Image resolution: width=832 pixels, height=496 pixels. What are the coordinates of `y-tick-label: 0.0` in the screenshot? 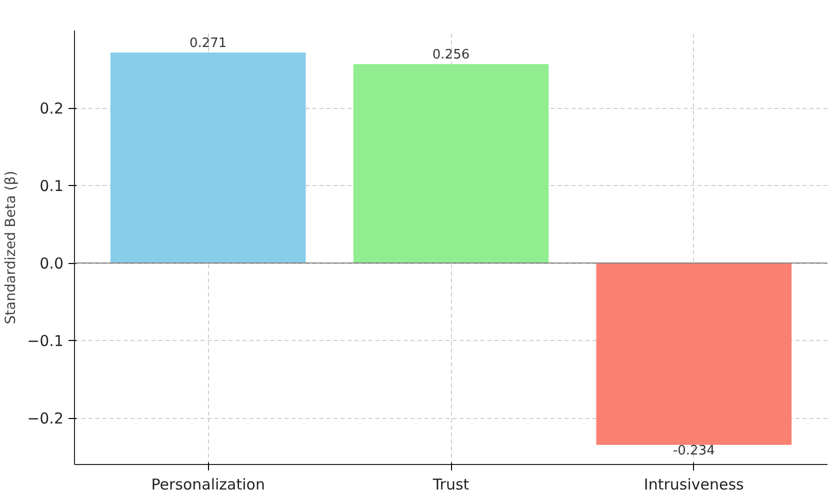 It's located at (52, 263).